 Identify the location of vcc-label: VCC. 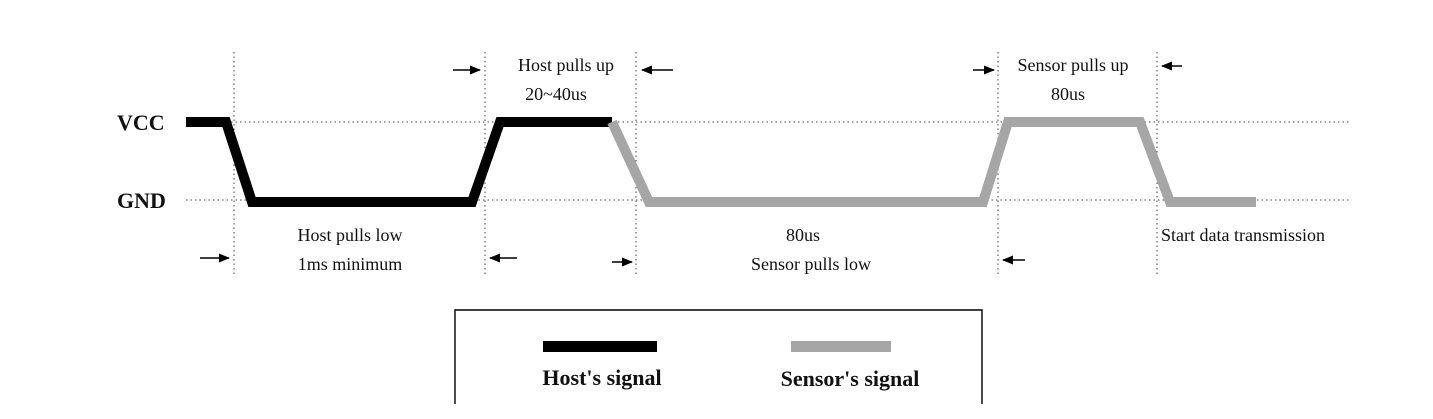
(141, 122).